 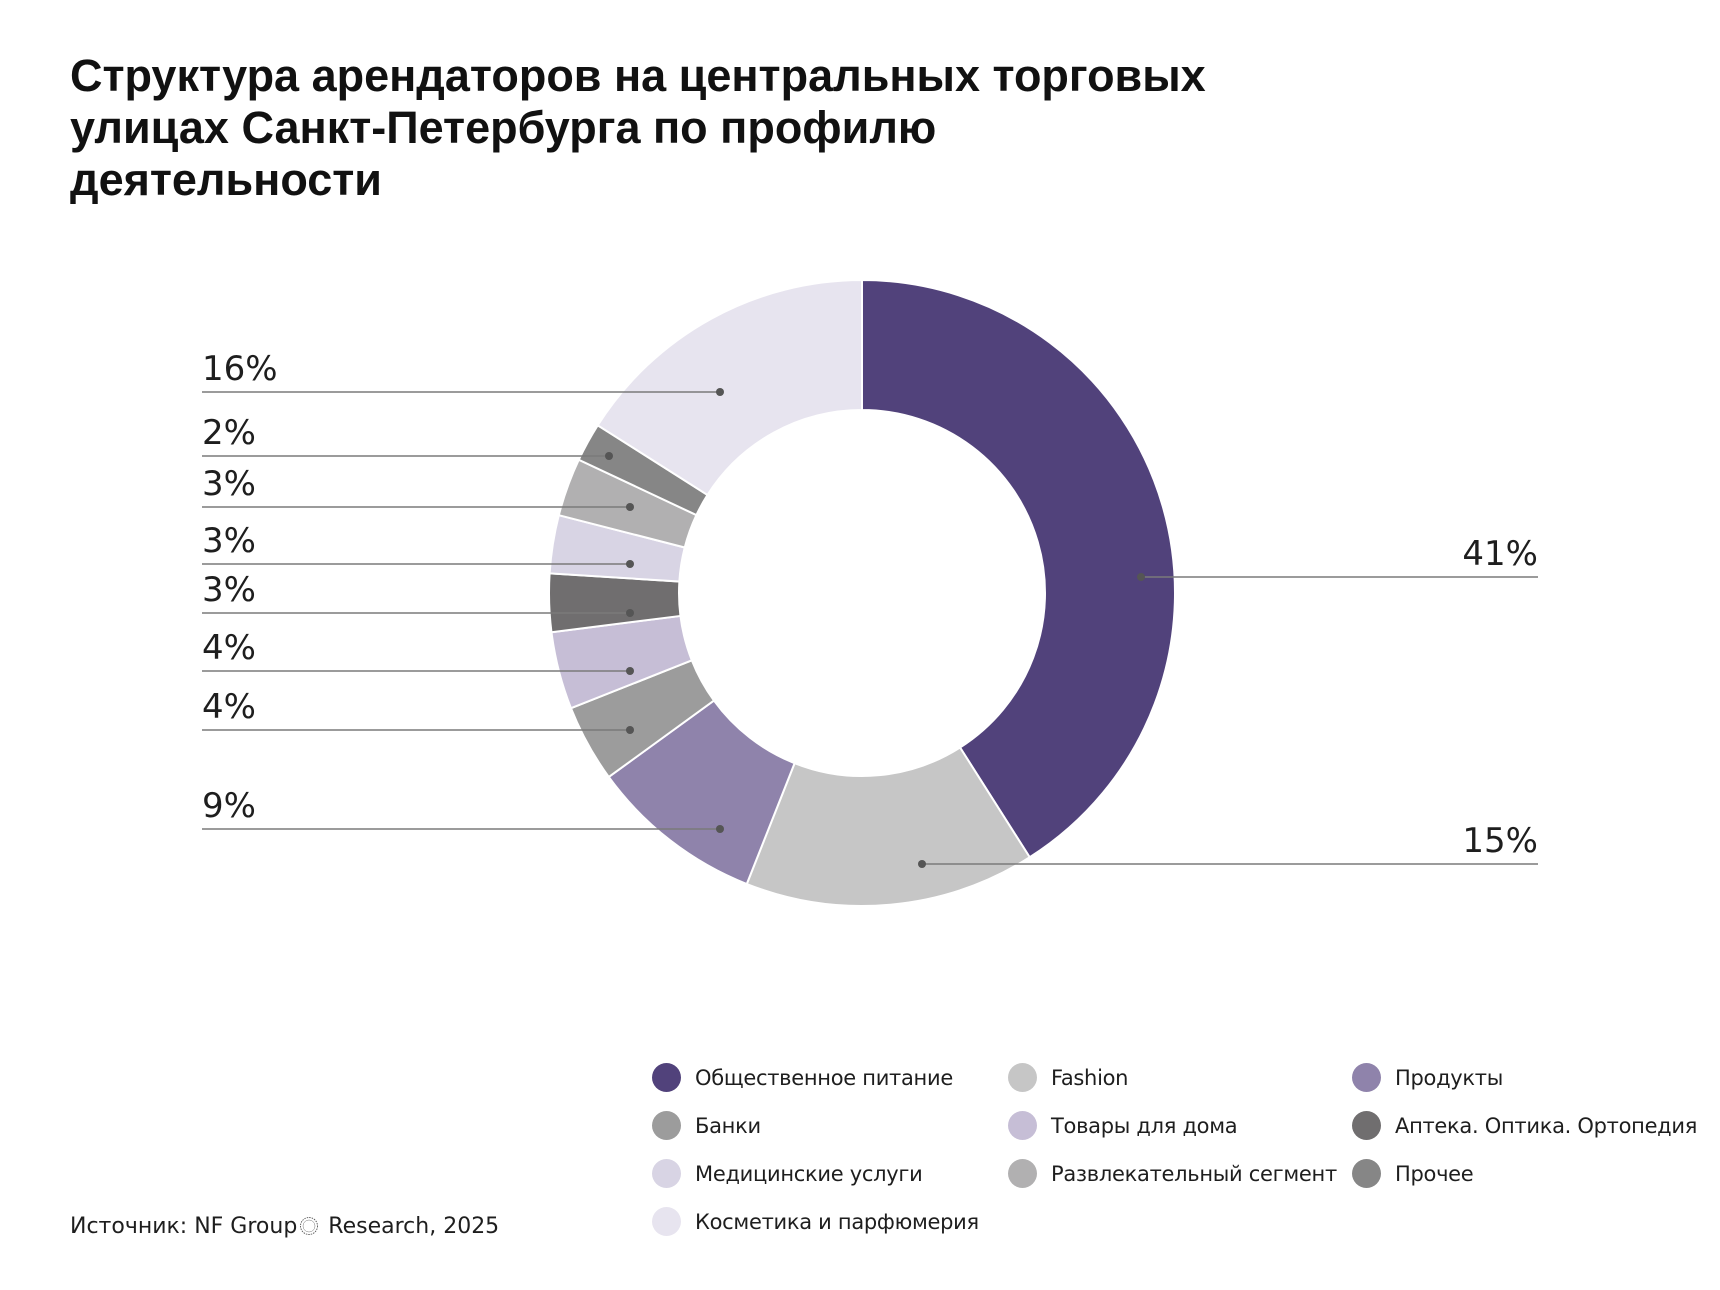 I want to click on legend-item: Прочее, so click(x=1413, y=1173).